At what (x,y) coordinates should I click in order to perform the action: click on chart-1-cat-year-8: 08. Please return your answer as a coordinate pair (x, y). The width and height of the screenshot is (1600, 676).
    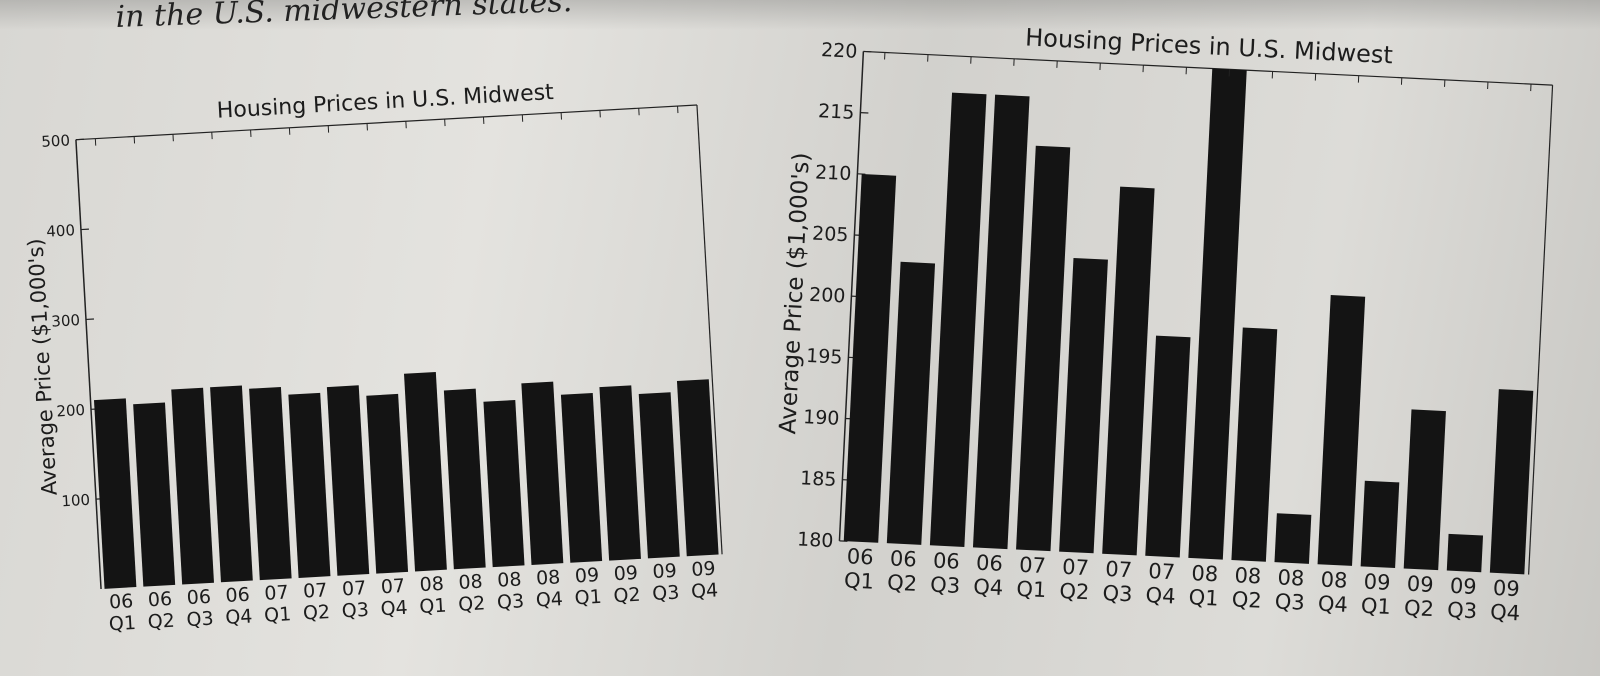
    Looking at the image, I should click on (1205, 573).